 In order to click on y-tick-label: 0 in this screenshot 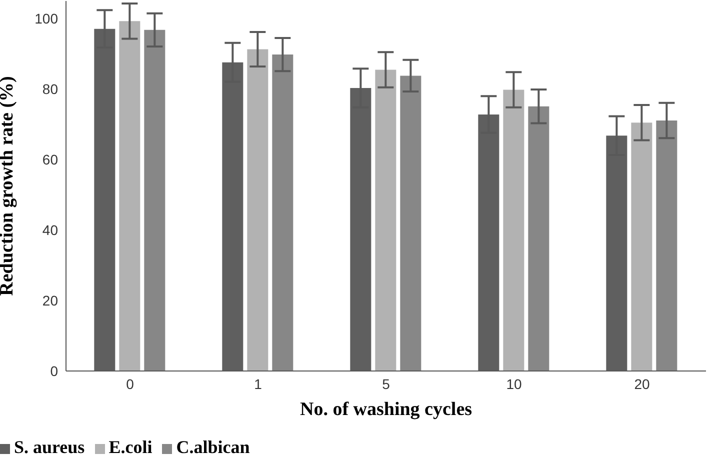, I will do `click(54, 370)`.